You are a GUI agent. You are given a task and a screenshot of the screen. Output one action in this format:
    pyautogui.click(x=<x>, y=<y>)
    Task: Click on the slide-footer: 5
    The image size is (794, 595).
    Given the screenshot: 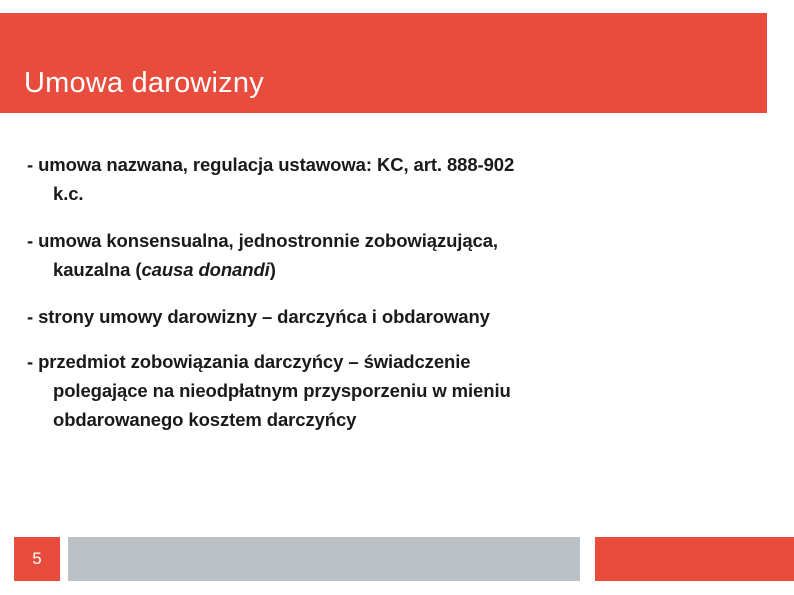 What is the action you would take?
    pyautogui.click(x=397, y=559)
    